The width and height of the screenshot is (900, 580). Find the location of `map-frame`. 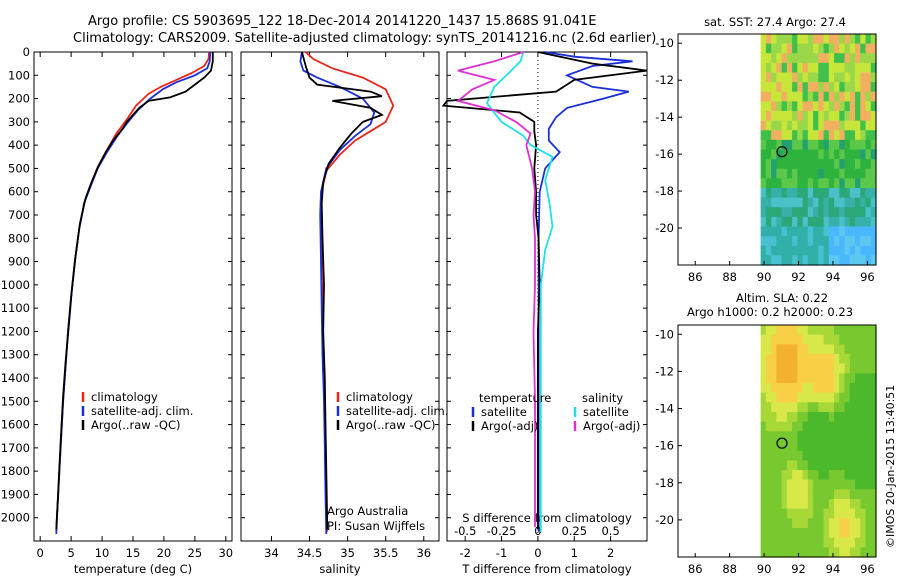

map-frame is located at coordinates (777, 441).